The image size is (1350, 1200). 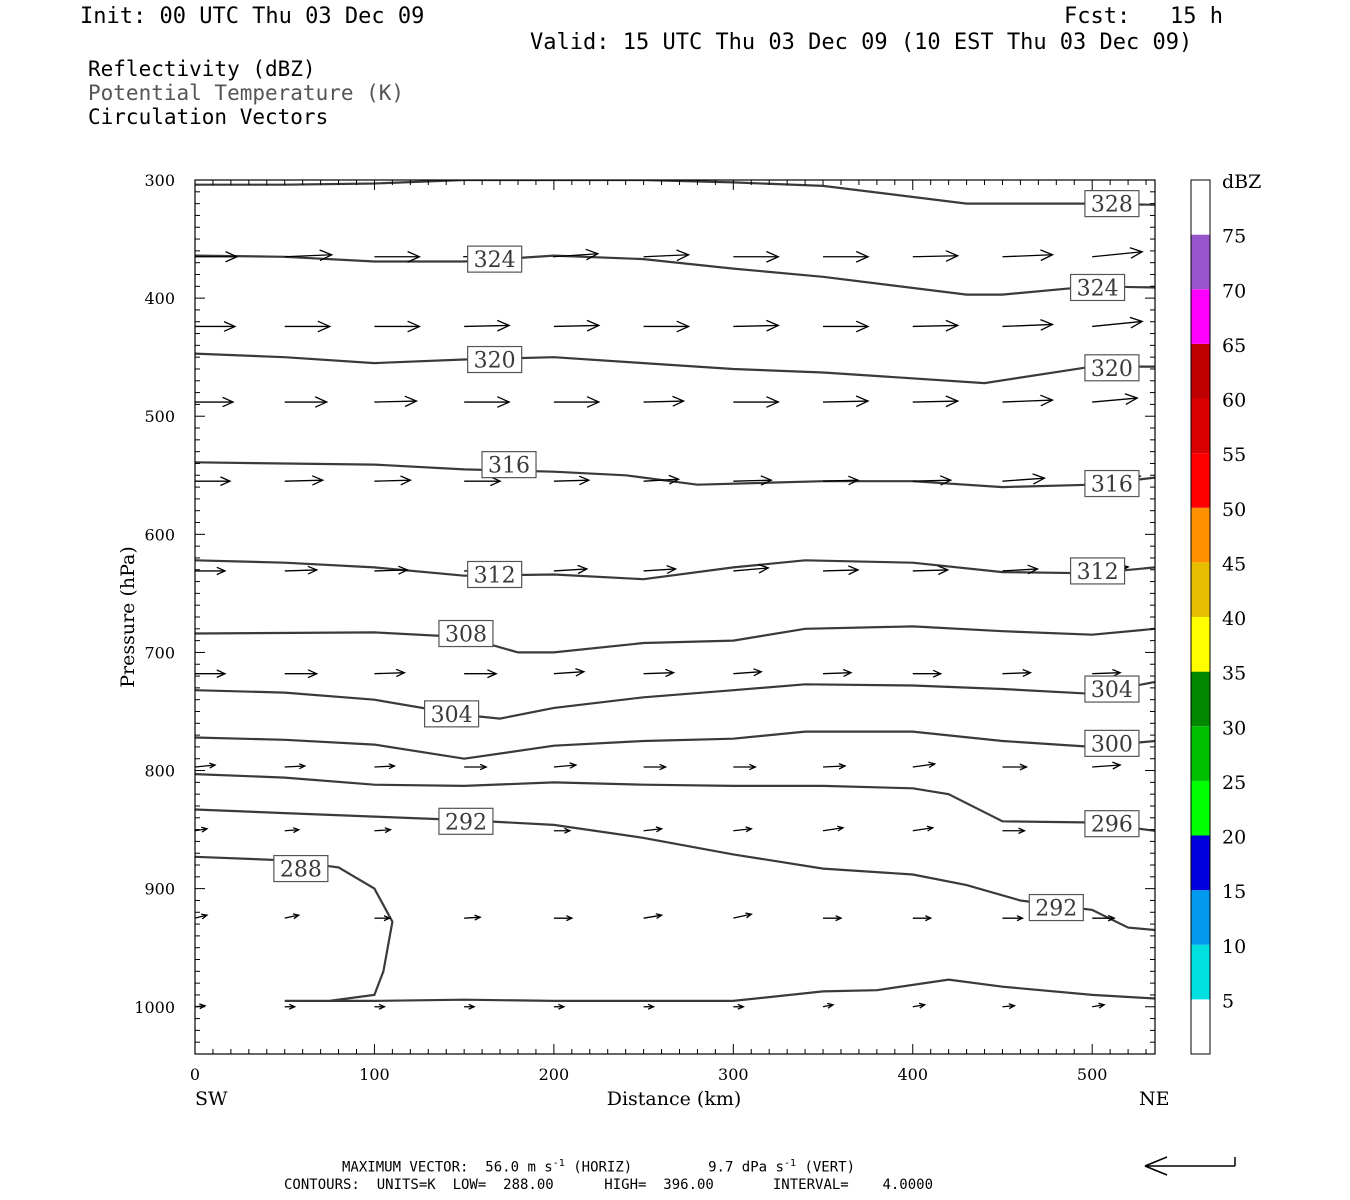 What do you see at coordinates (159, 298) in the screenshot?
I see `y-tick-label: 400` at bounding box center [159, 298].